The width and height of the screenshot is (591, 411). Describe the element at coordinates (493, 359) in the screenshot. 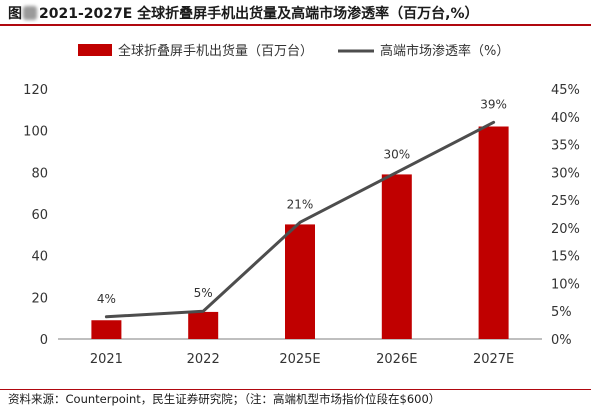

I see `x-tick-label: 2027E` at that location.